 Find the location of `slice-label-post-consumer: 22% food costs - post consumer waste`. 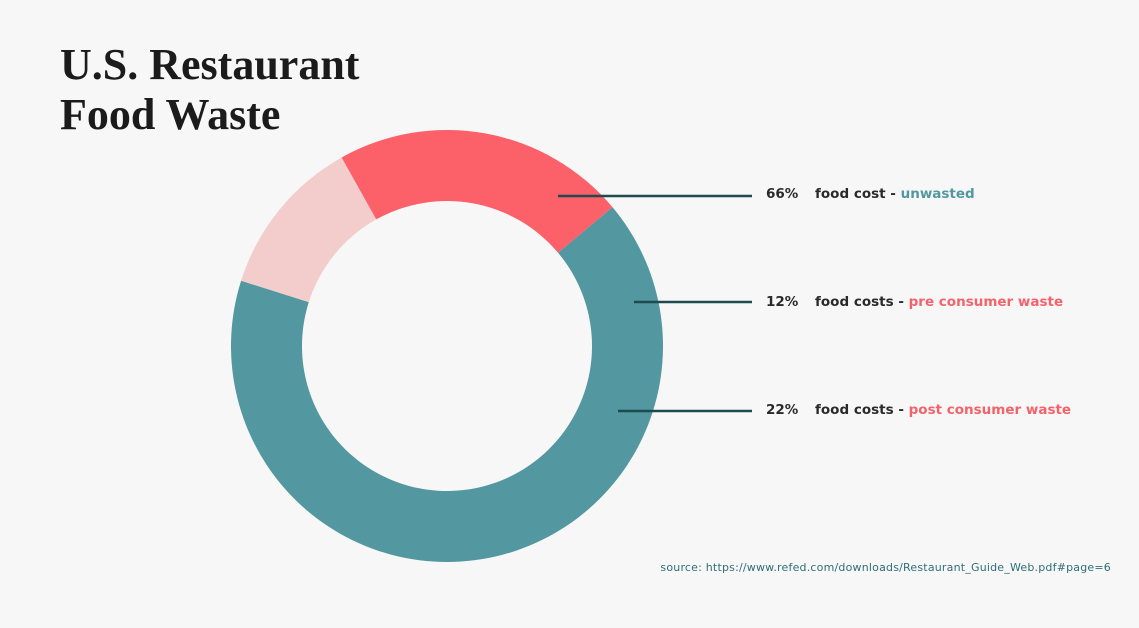

slice-label-post-consumer: 22% food costs - post consumer waste is located at coordinates (918, 410).